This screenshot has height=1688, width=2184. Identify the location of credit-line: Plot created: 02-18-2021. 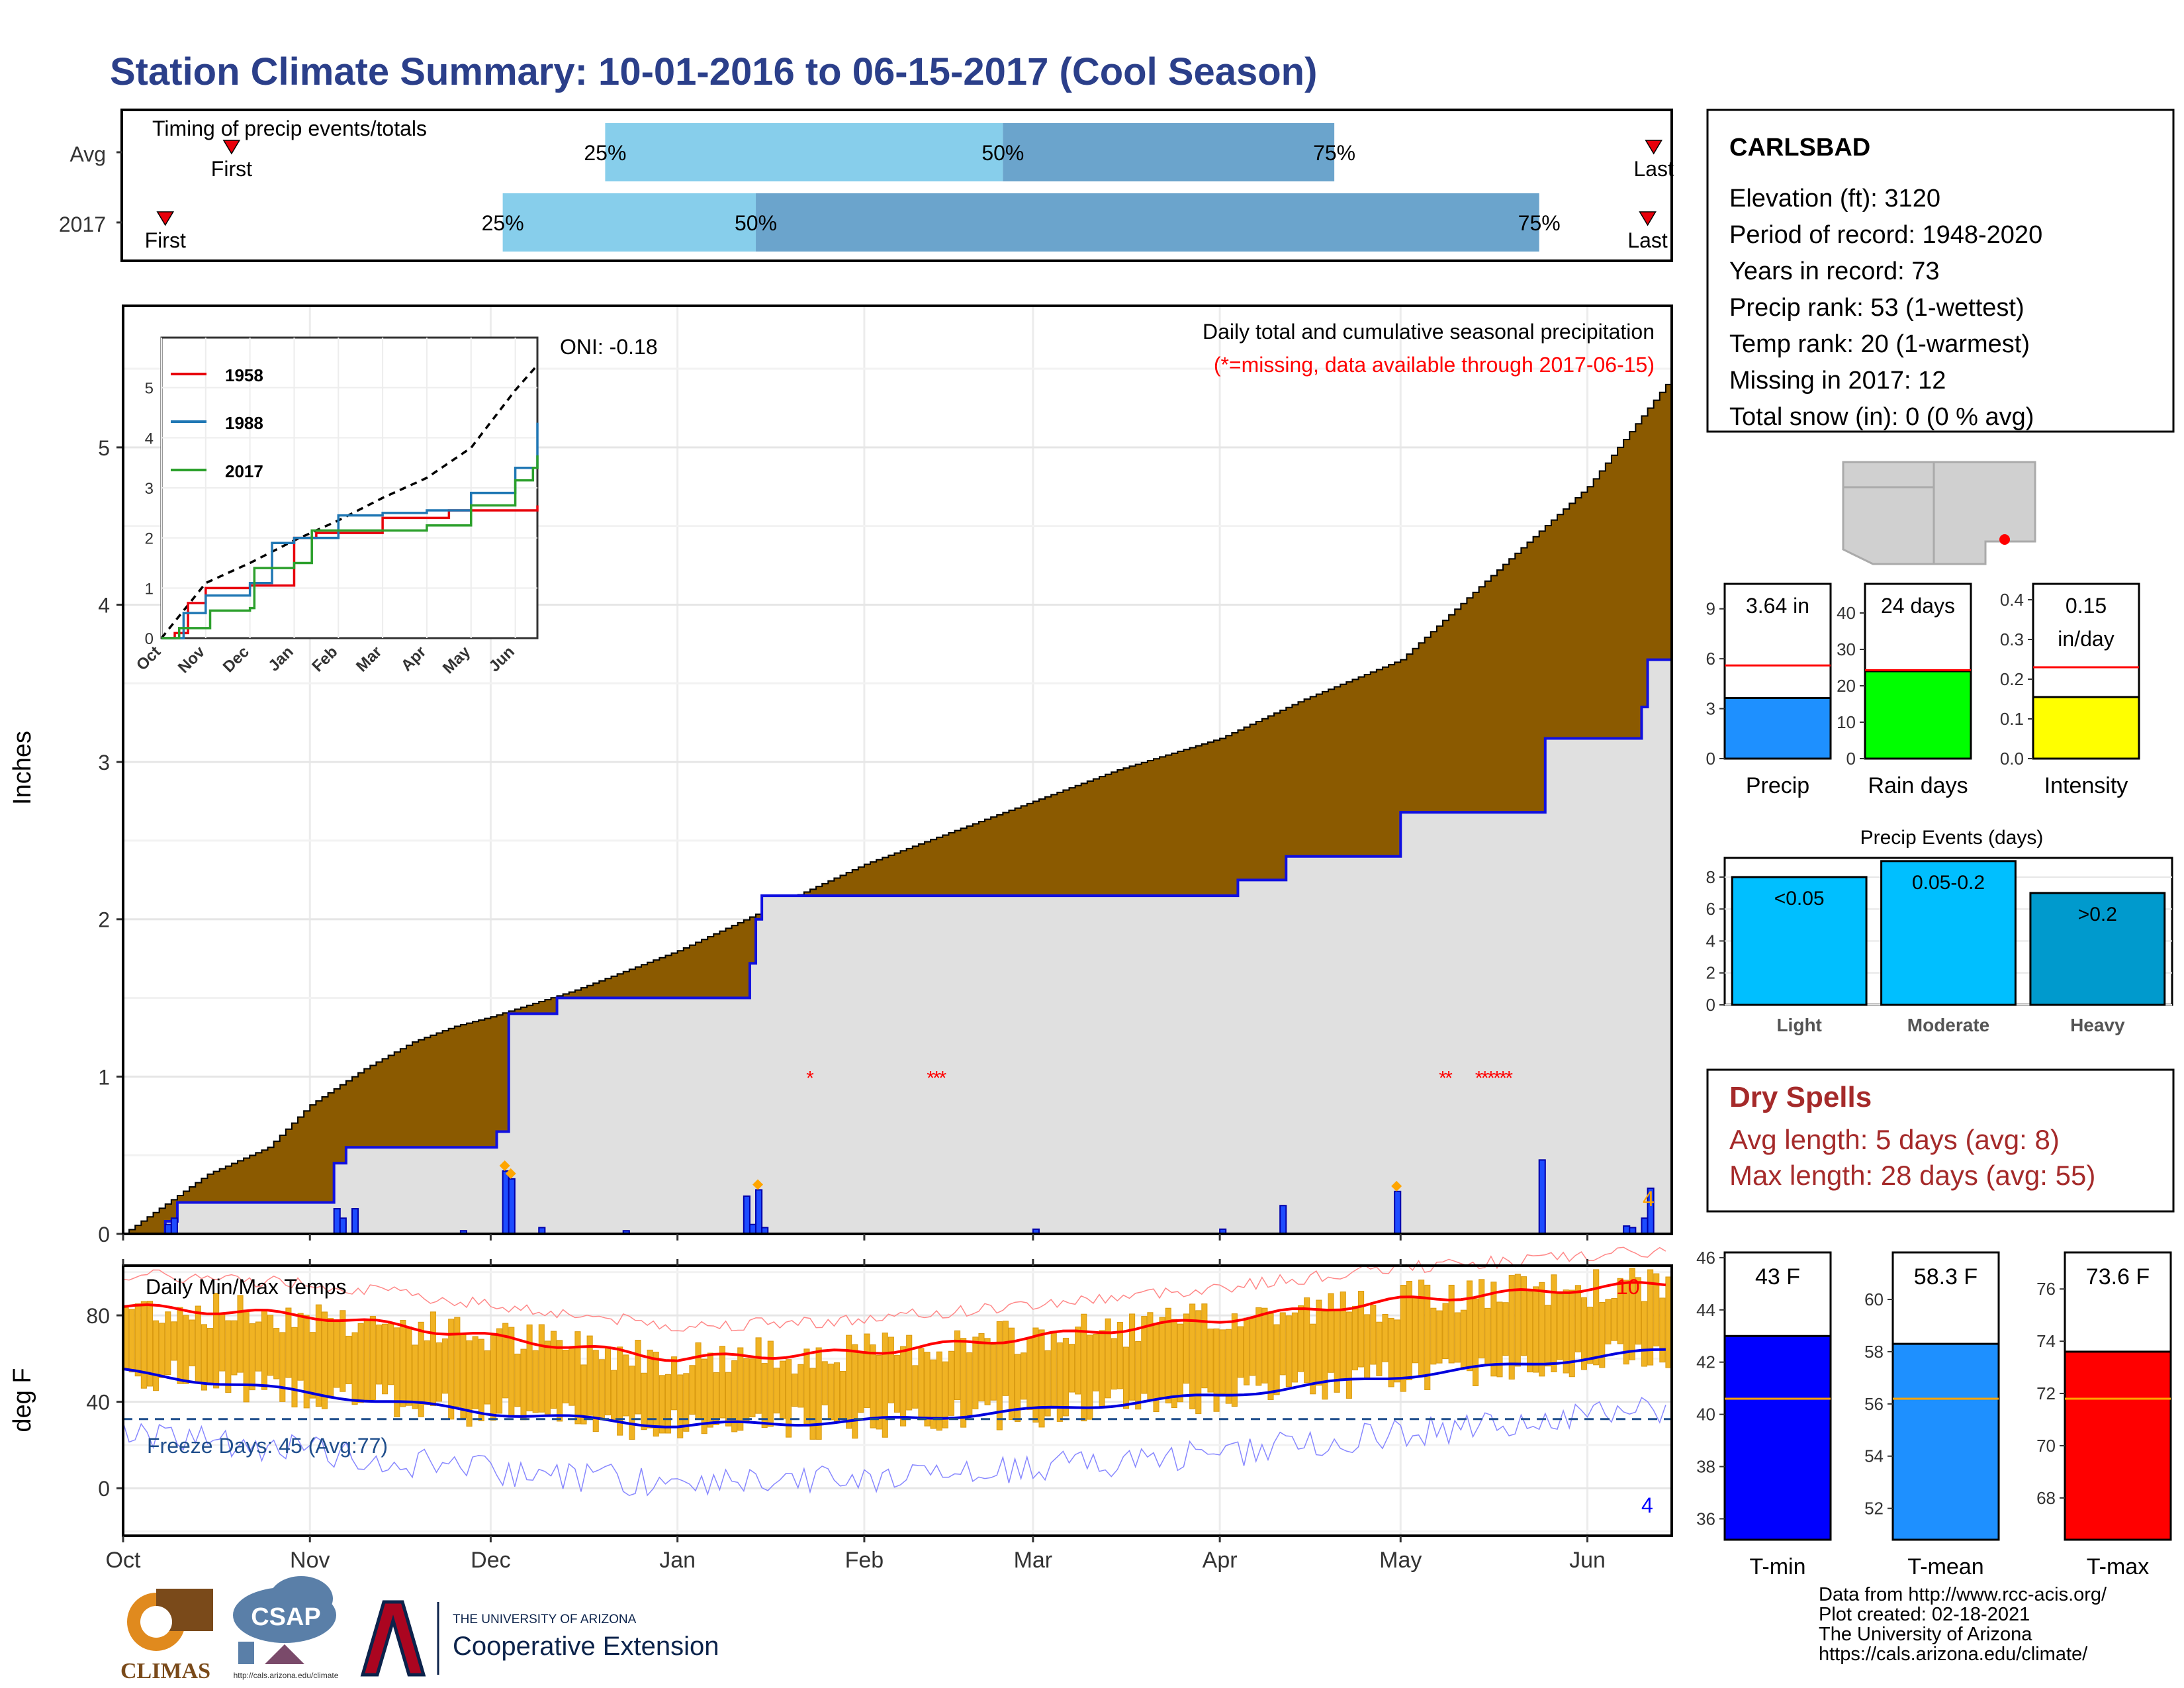
(1925, 1614).